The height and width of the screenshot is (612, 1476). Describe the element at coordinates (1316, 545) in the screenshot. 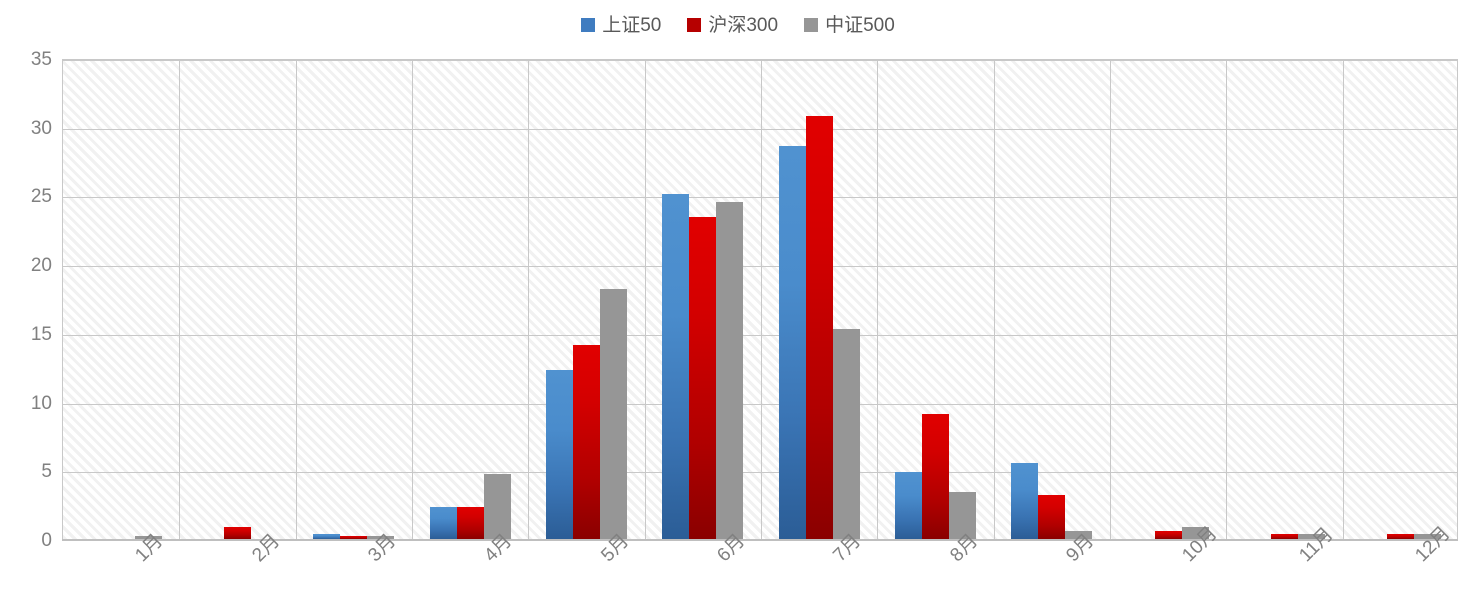

I see `x-axis-tick-label: 11月` at that location.